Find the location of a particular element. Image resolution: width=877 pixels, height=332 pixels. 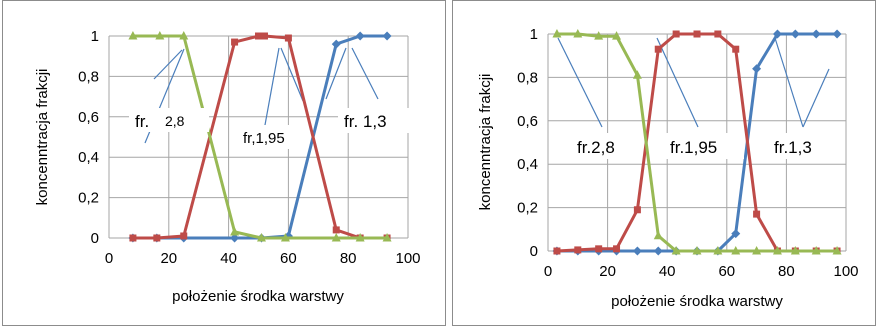

x-axis-title: położenie środka warstwy is located at coordinates (697, 301).